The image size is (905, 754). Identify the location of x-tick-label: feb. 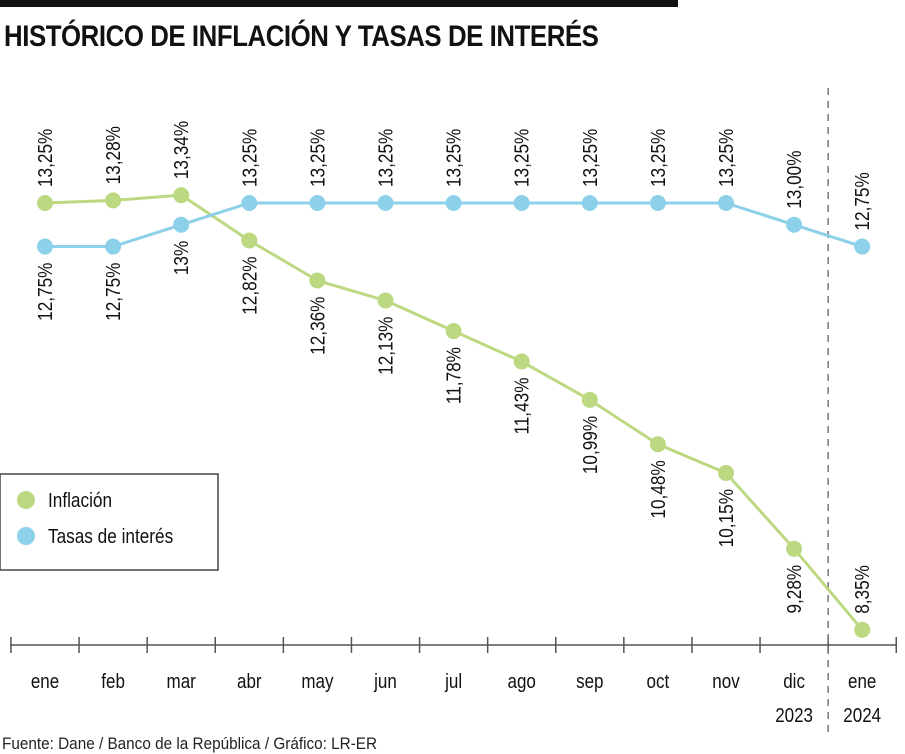
(113, 681).